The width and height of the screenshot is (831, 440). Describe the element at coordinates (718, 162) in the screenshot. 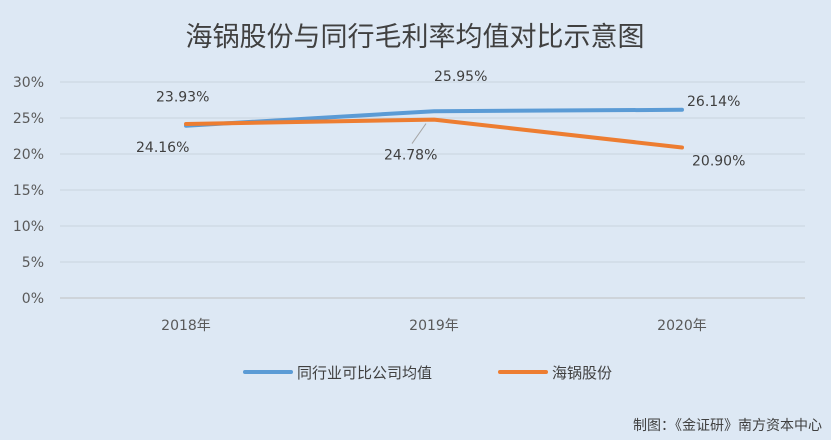

I see `data-label: 20.90%` at that location.